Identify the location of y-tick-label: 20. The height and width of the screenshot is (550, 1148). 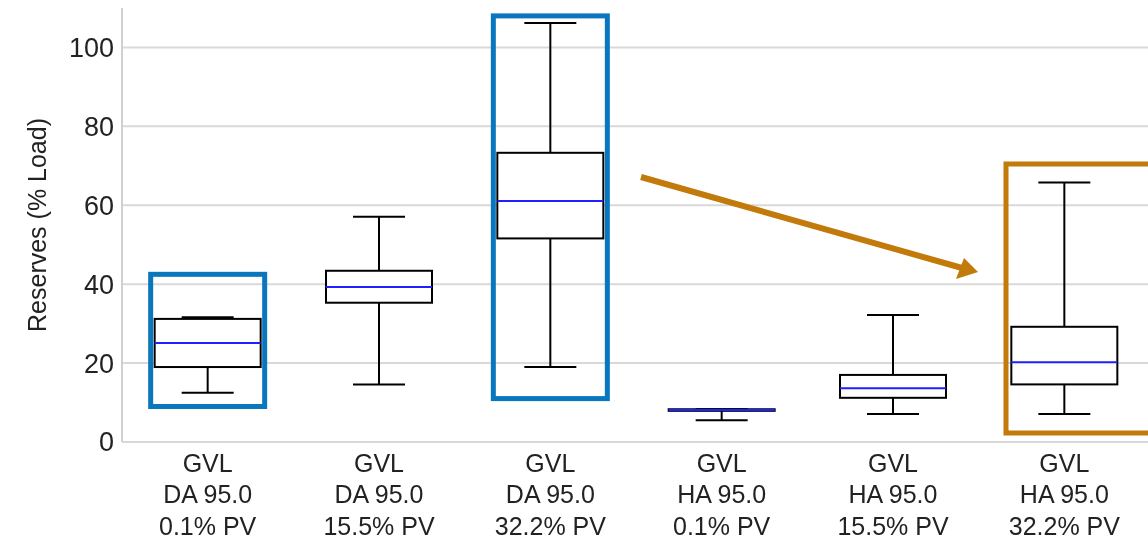
(98, 363).